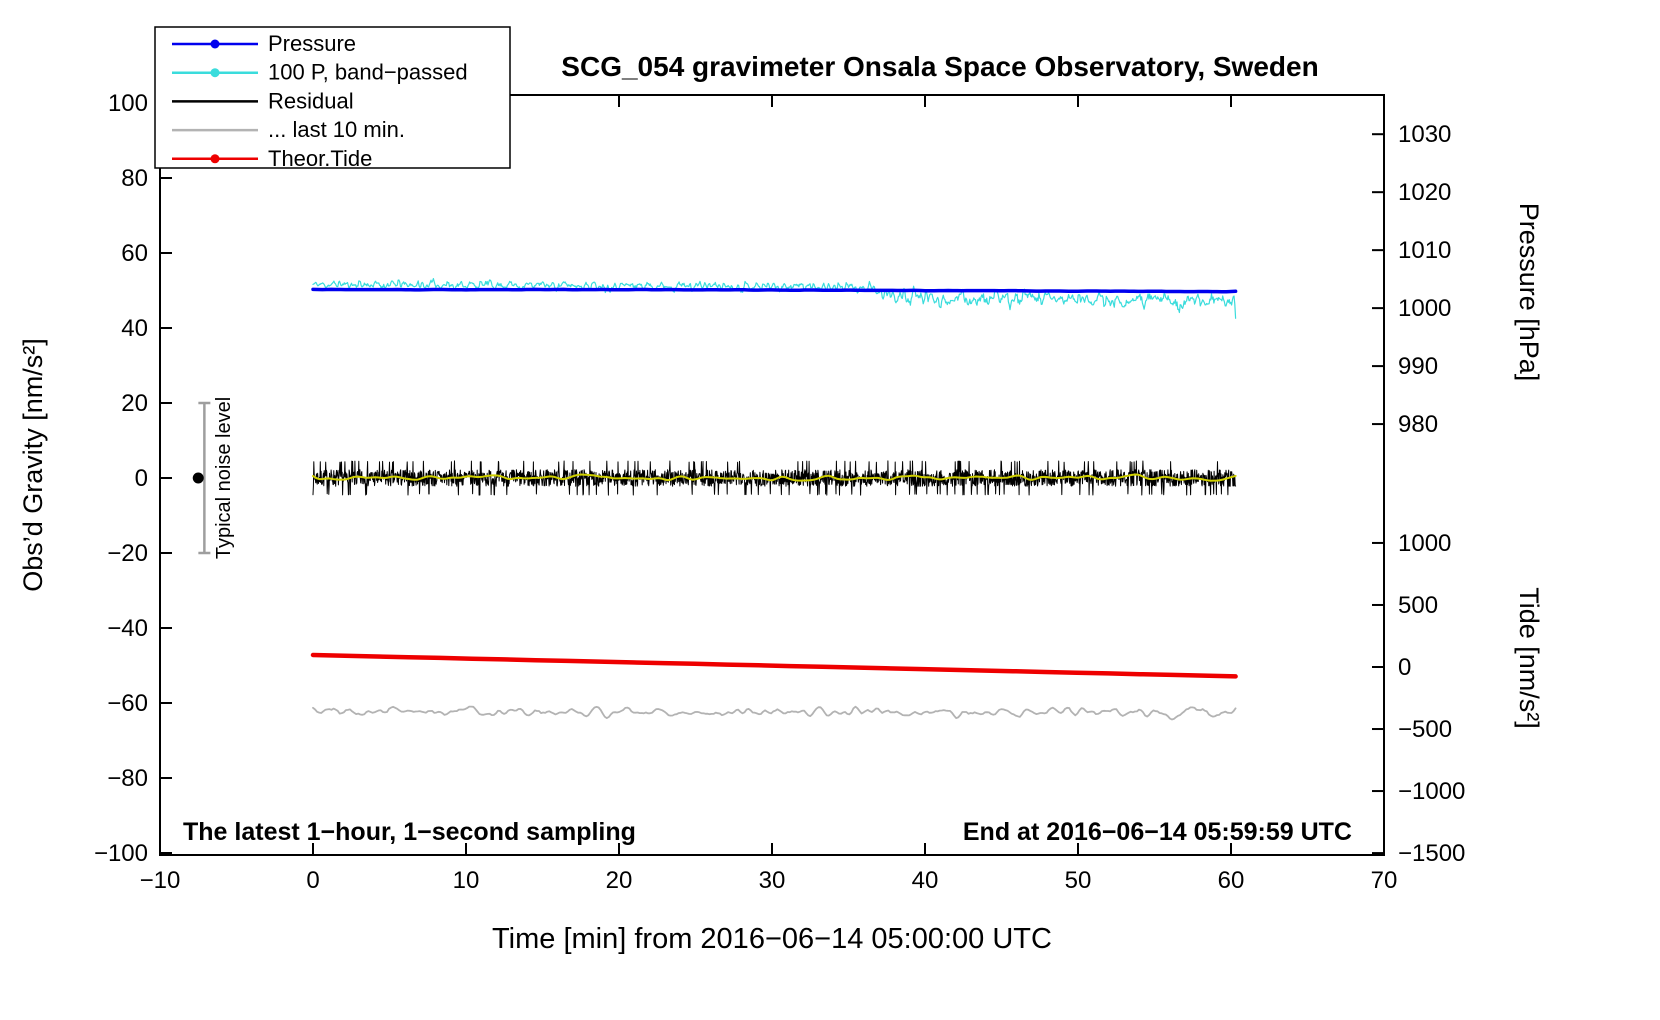 Image resolution: width=1660 pixels, height=1020 pixels. I want to click on noise-level-label: Typical noise level, so click(224, 478).